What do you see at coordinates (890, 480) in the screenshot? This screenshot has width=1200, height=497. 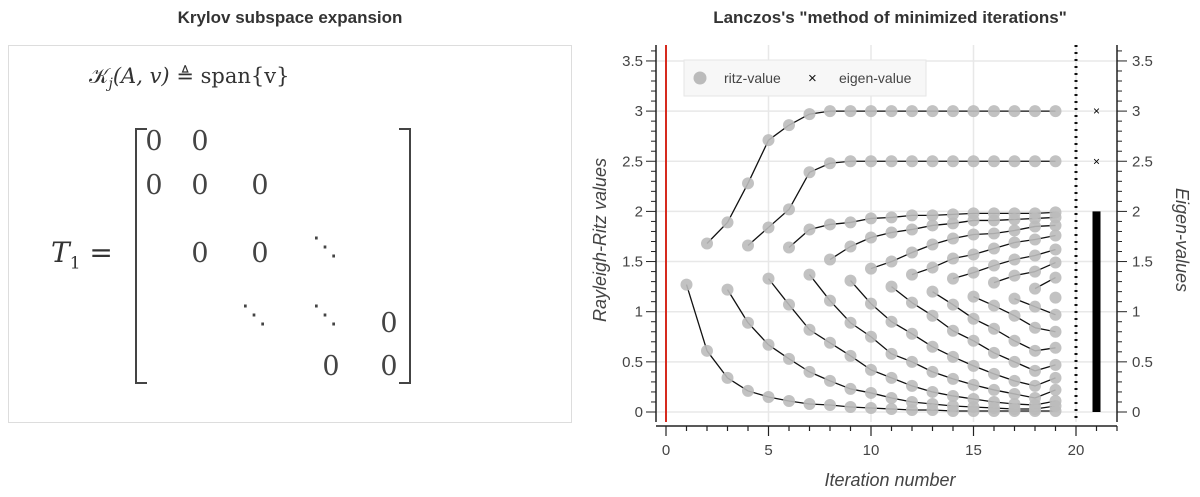 I see `x-axis-label: Iteration number` at bounding box center [890, 480].